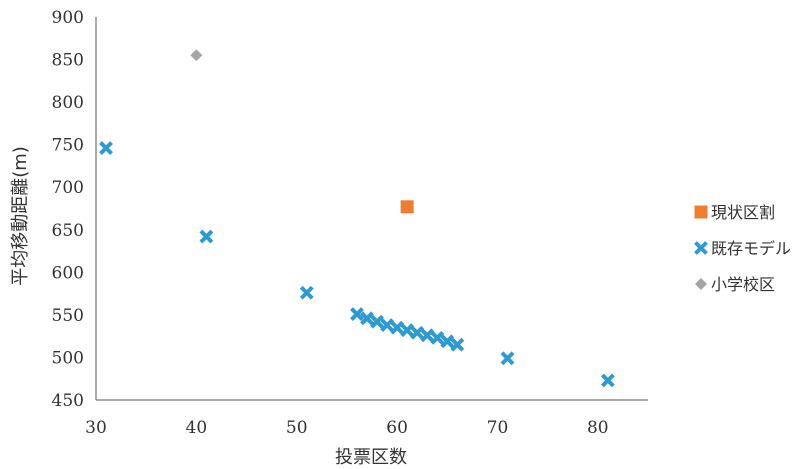  Describe the element at coordinates (743, 212) in the screenshot. I see `legend-label-1: 現状区割` at that location.